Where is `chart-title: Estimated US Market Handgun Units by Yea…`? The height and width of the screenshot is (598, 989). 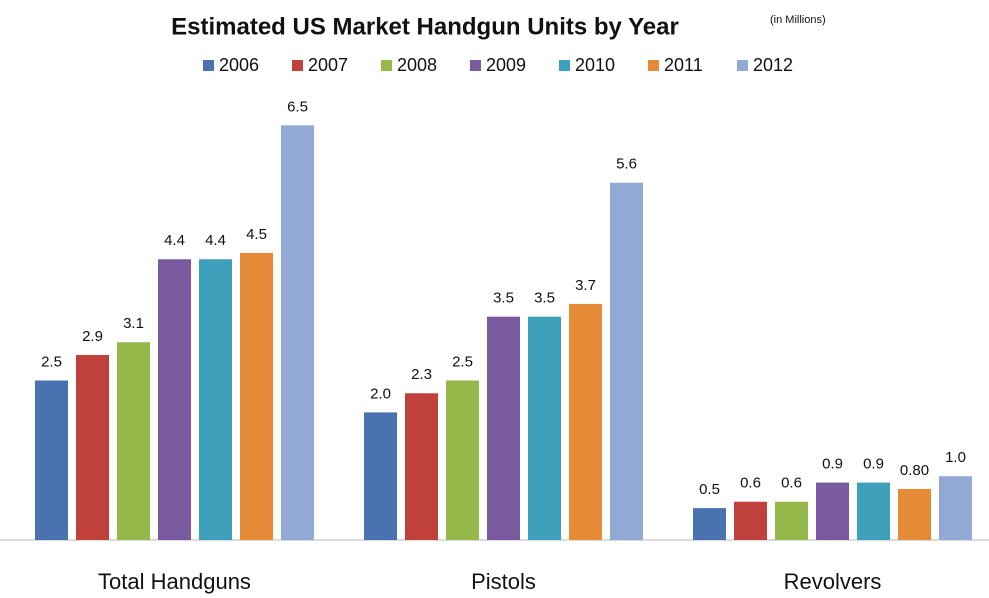
chart-title: Estimated US Market Handgun Units by Yea… is located at coordinates (425, 26).